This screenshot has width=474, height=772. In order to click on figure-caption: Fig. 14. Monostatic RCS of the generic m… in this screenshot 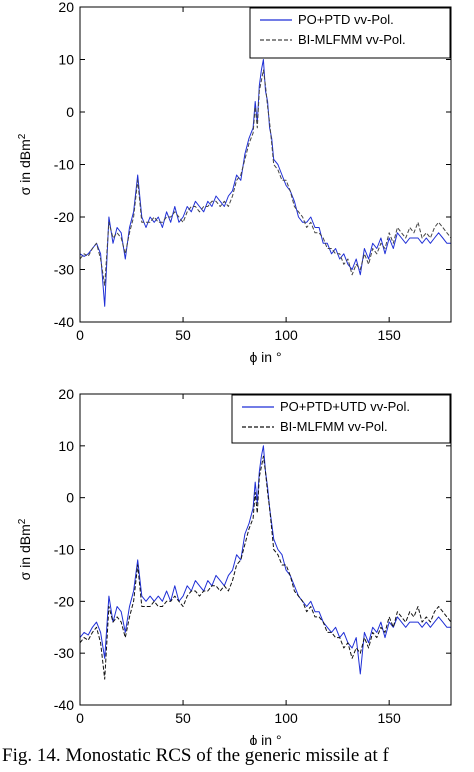, I will do `click(195, 755)`.